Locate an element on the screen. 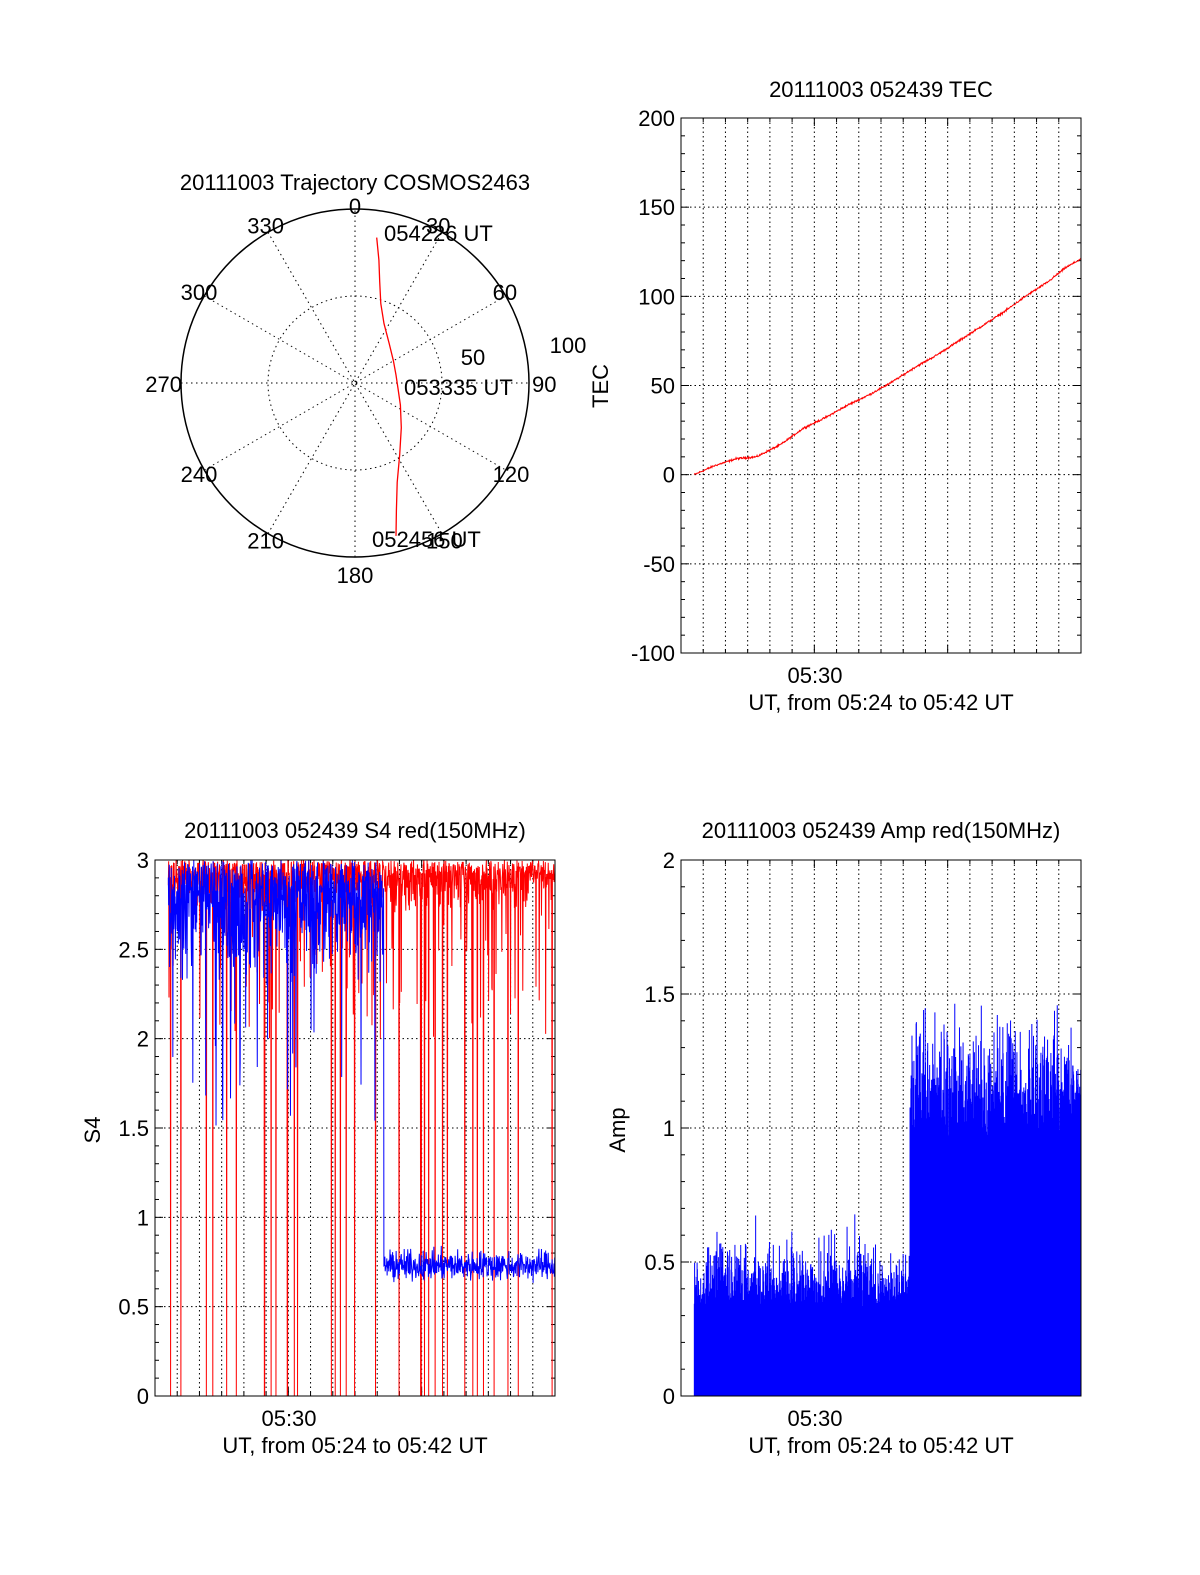 This screenshot has width=1200, height=1575. amp-title: 20111003 052439 Amp red(150MHz) is located at coordinates (881, 830).